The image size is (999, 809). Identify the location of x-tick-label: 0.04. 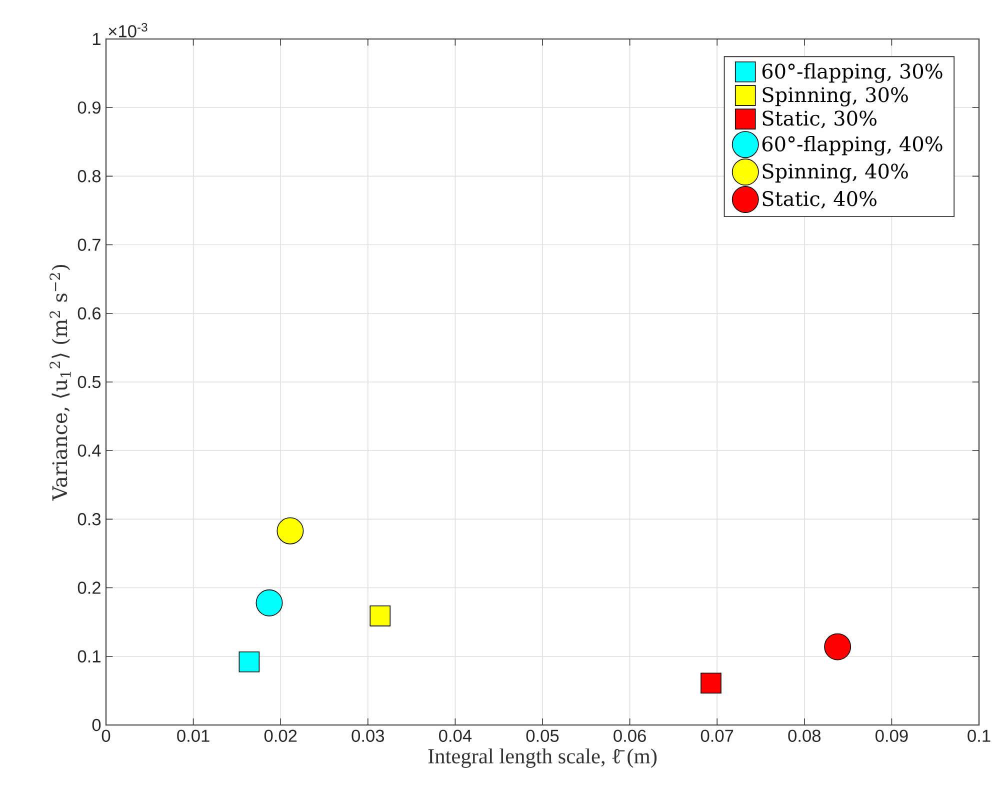
(455, 736).